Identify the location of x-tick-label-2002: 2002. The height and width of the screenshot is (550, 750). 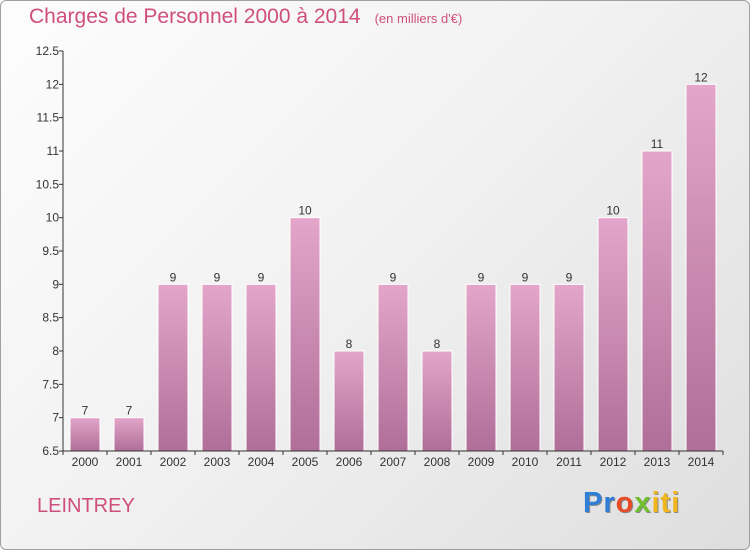
(173, 462).